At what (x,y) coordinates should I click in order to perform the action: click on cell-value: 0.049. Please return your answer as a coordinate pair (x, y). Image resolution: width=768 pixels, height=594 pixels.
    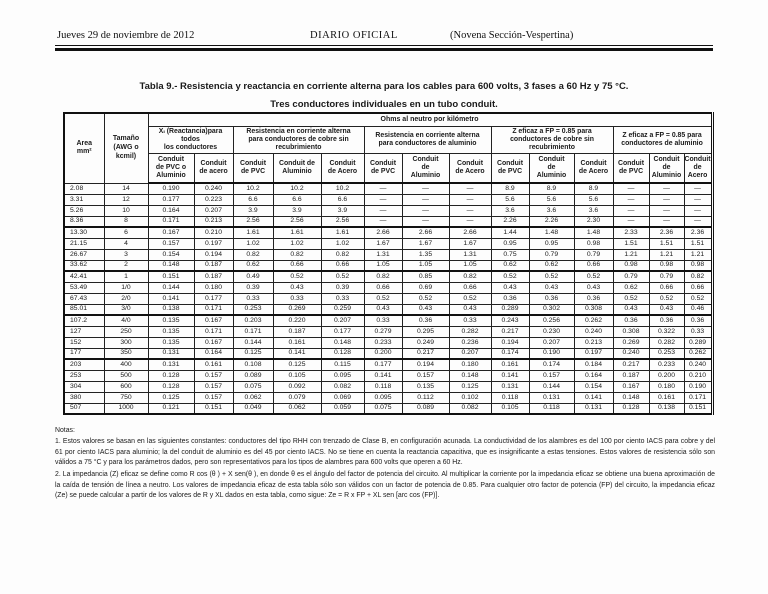
    Looking at the image, I should click on (253, 408).